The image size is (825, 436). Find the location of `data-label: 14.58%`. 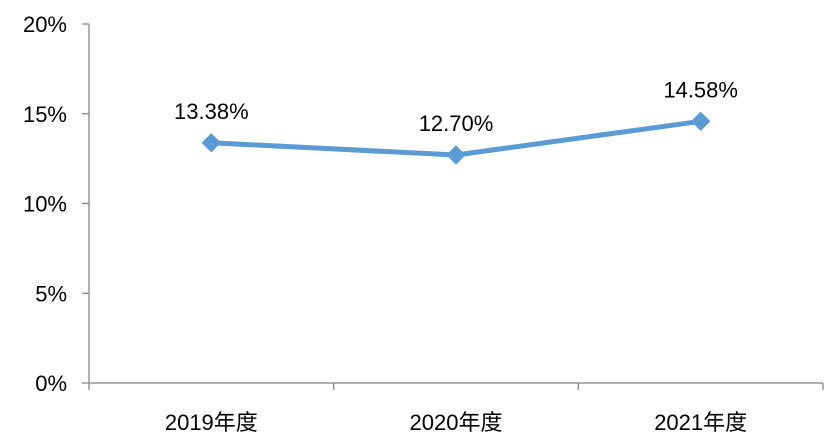

data-label: 14.58% is located at coordinates (700, 89).